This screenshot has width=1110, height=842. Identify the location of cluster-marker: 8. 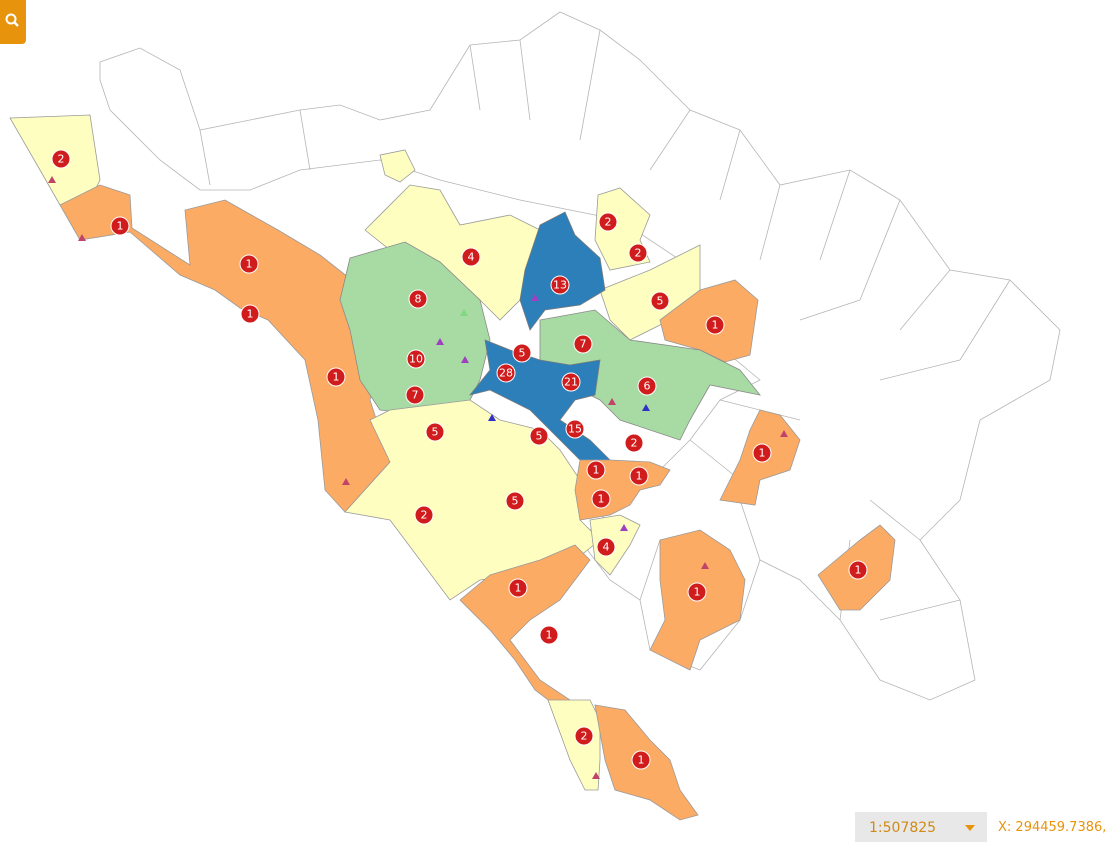
(418, 299).